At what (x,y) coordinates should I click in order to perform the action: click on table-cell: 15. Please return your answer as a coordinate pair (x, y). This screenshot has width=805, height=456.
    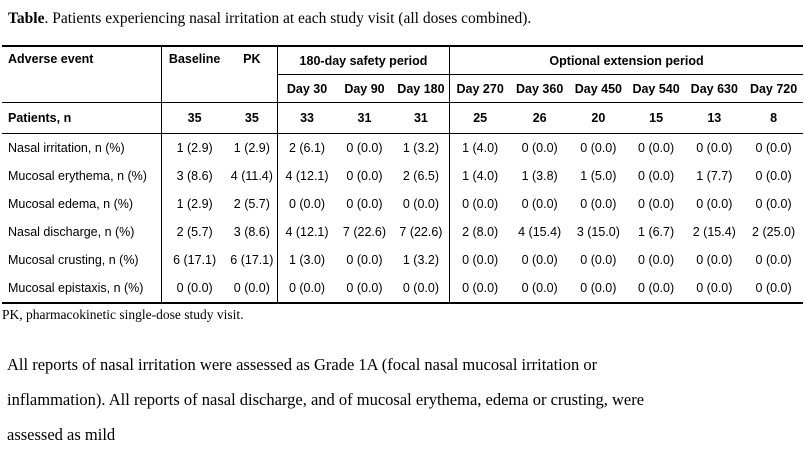
    Looking at the image, I should click on (656, 118).